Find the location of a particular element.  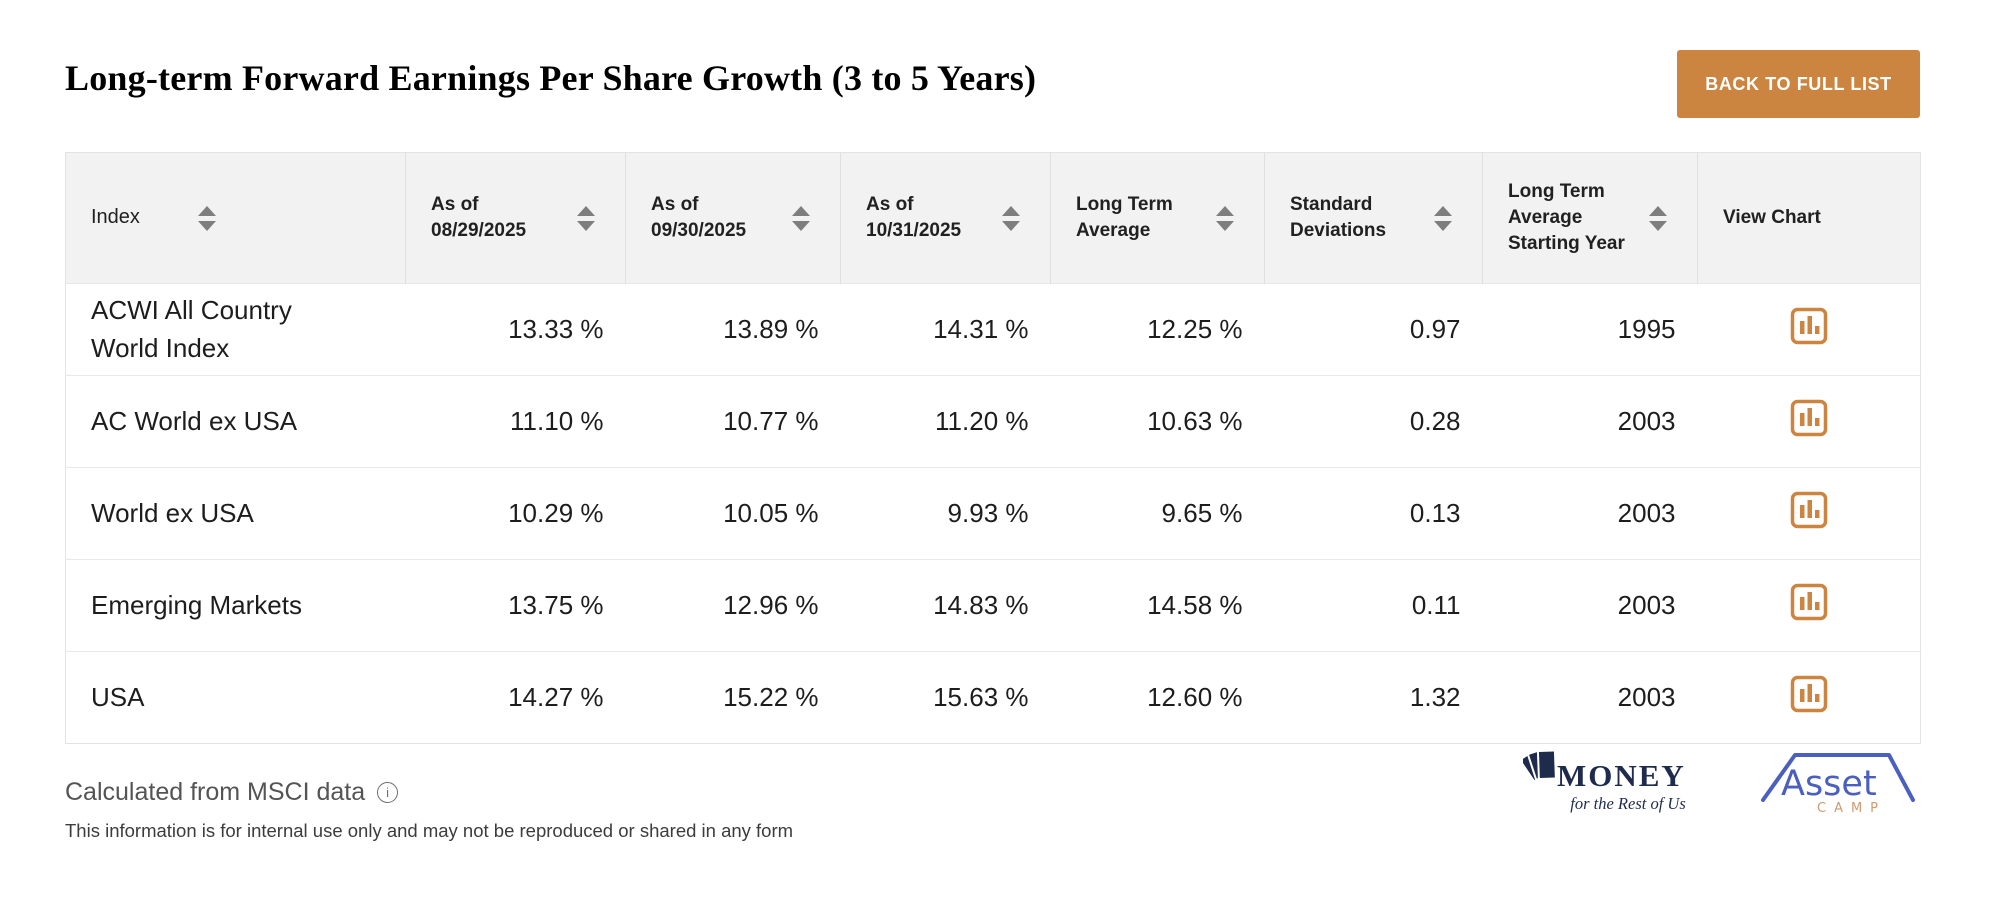

column-header-label: Long Term Average Starting Year is located at coordinates (1566, 217).